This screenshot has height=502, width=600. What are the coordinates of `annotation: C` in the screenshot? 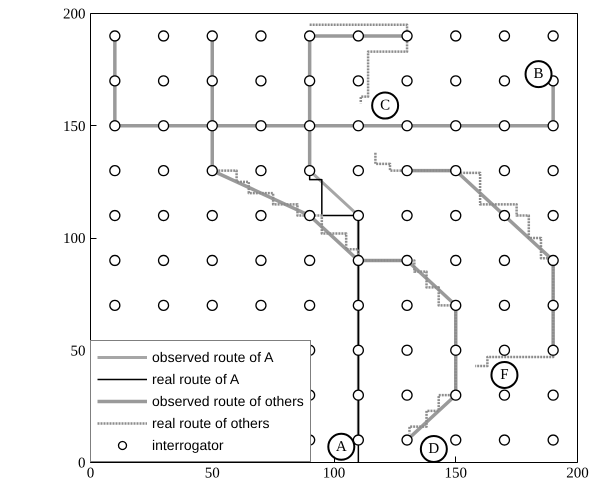 It's located at (385, 106).